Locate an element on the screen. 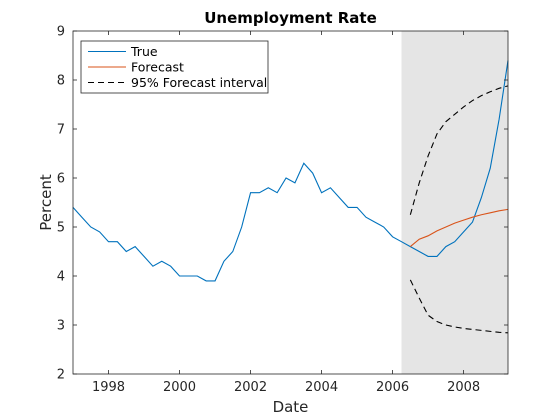 The image size is (560, 420). legend-label-true: True is located at coordinates (144, 51).